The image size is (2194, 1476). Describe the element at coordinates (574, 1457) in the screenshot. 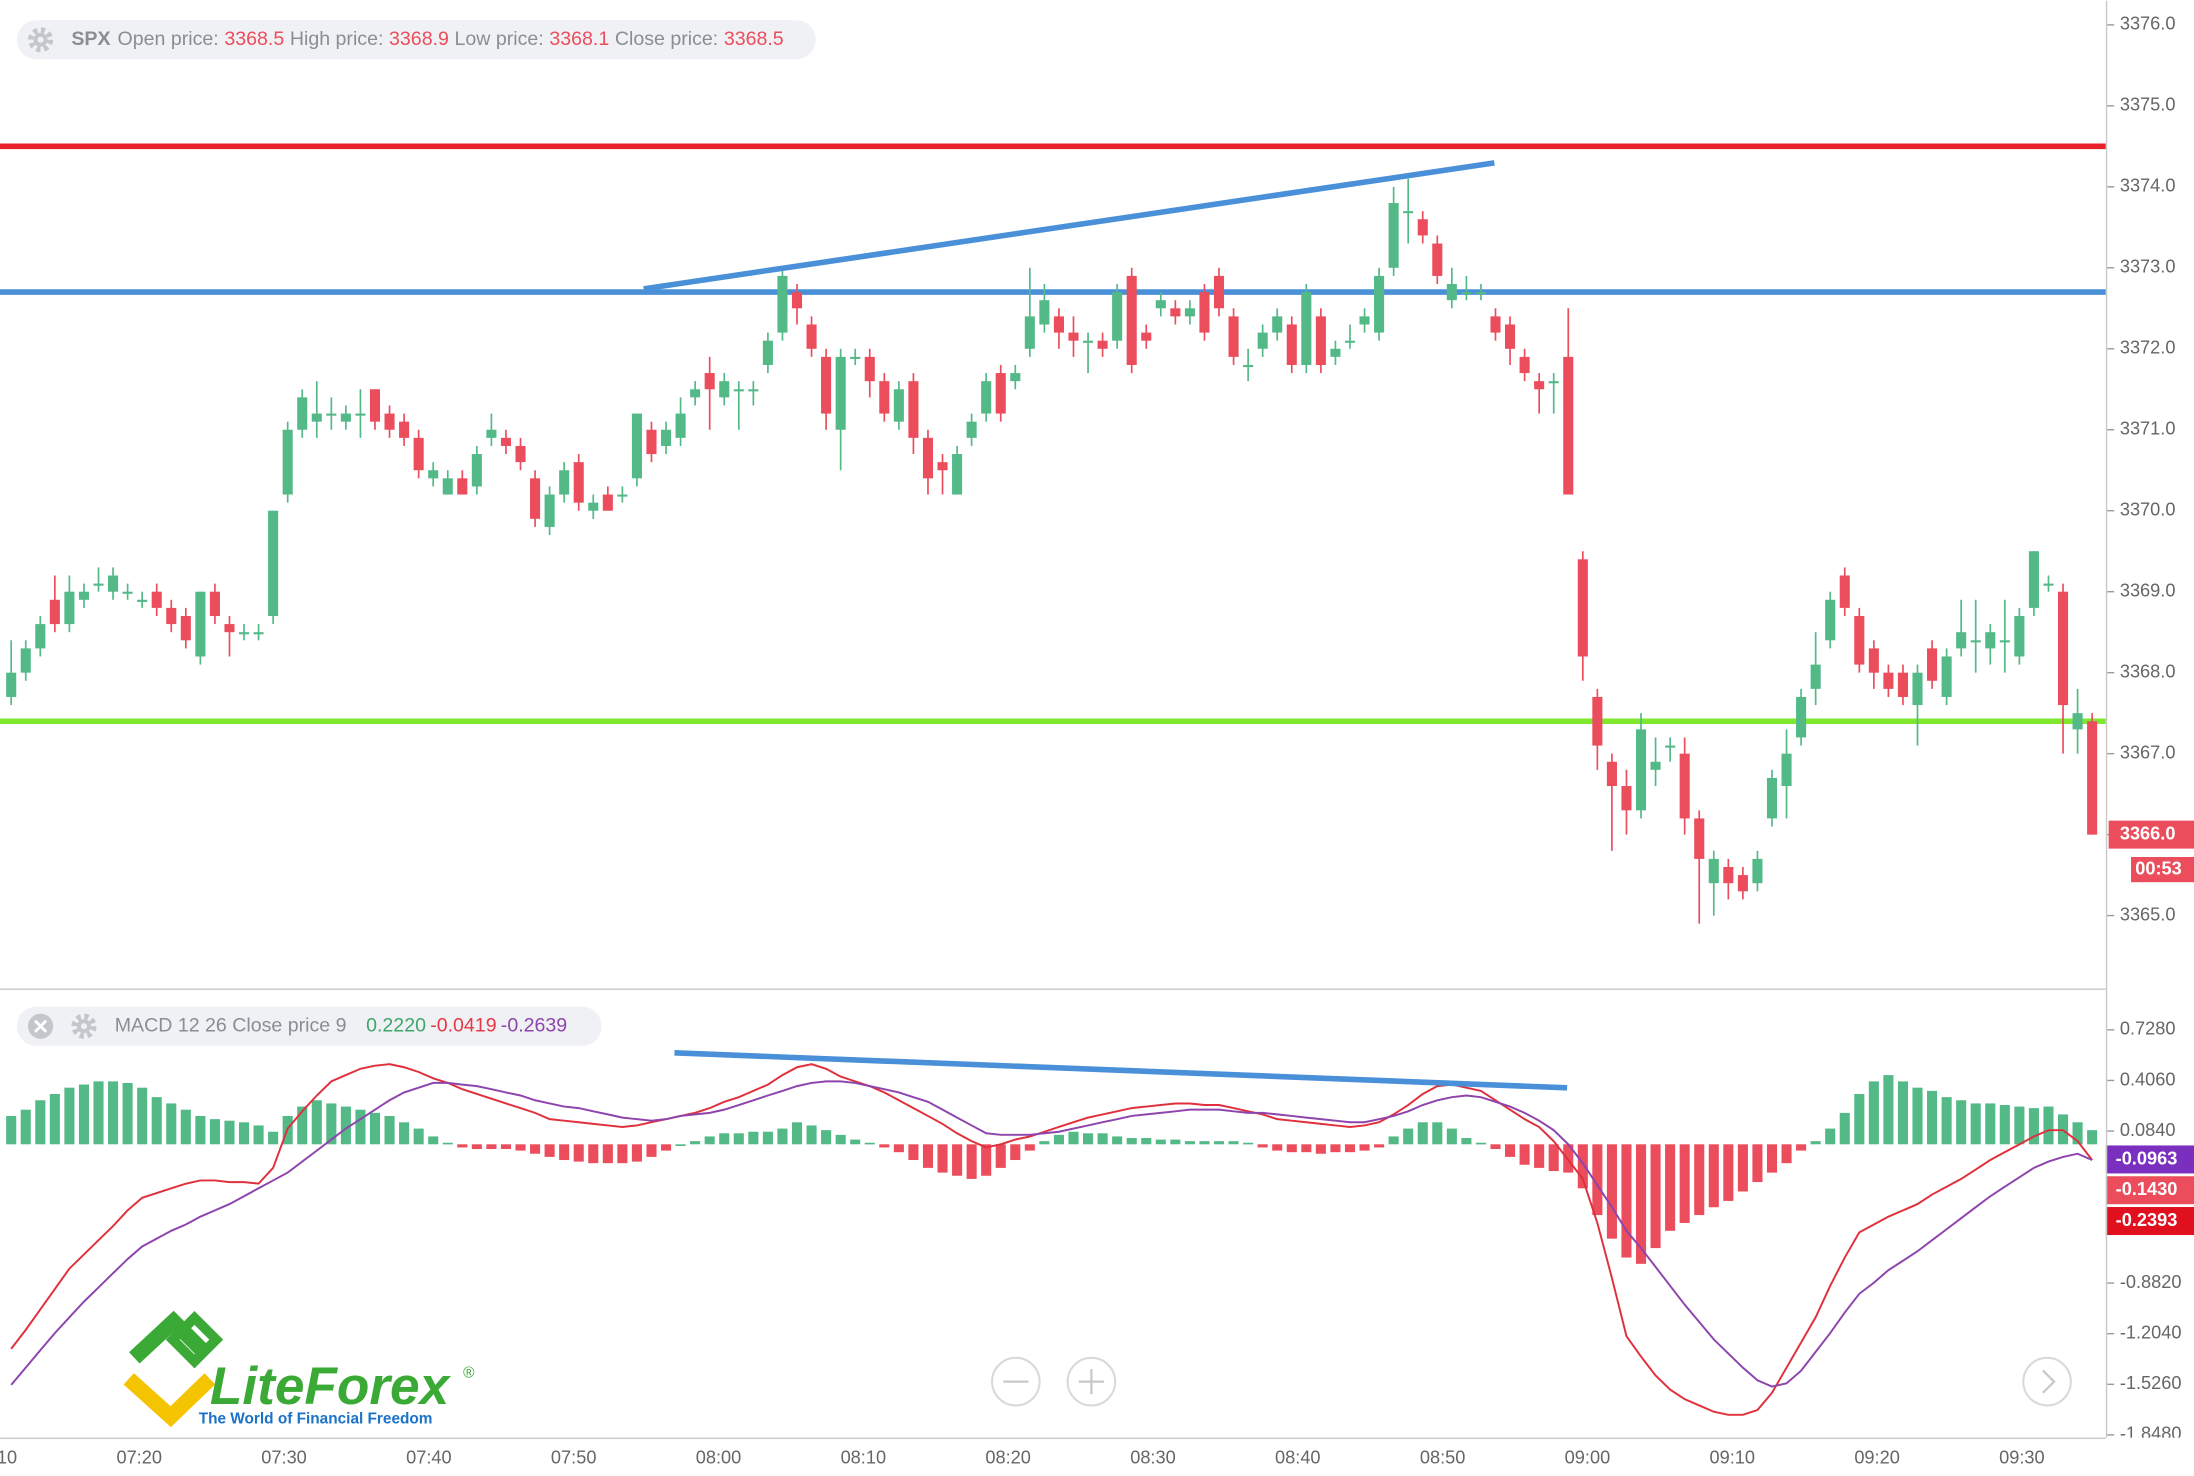

I see `x-tick-label: 07:50` at that location.